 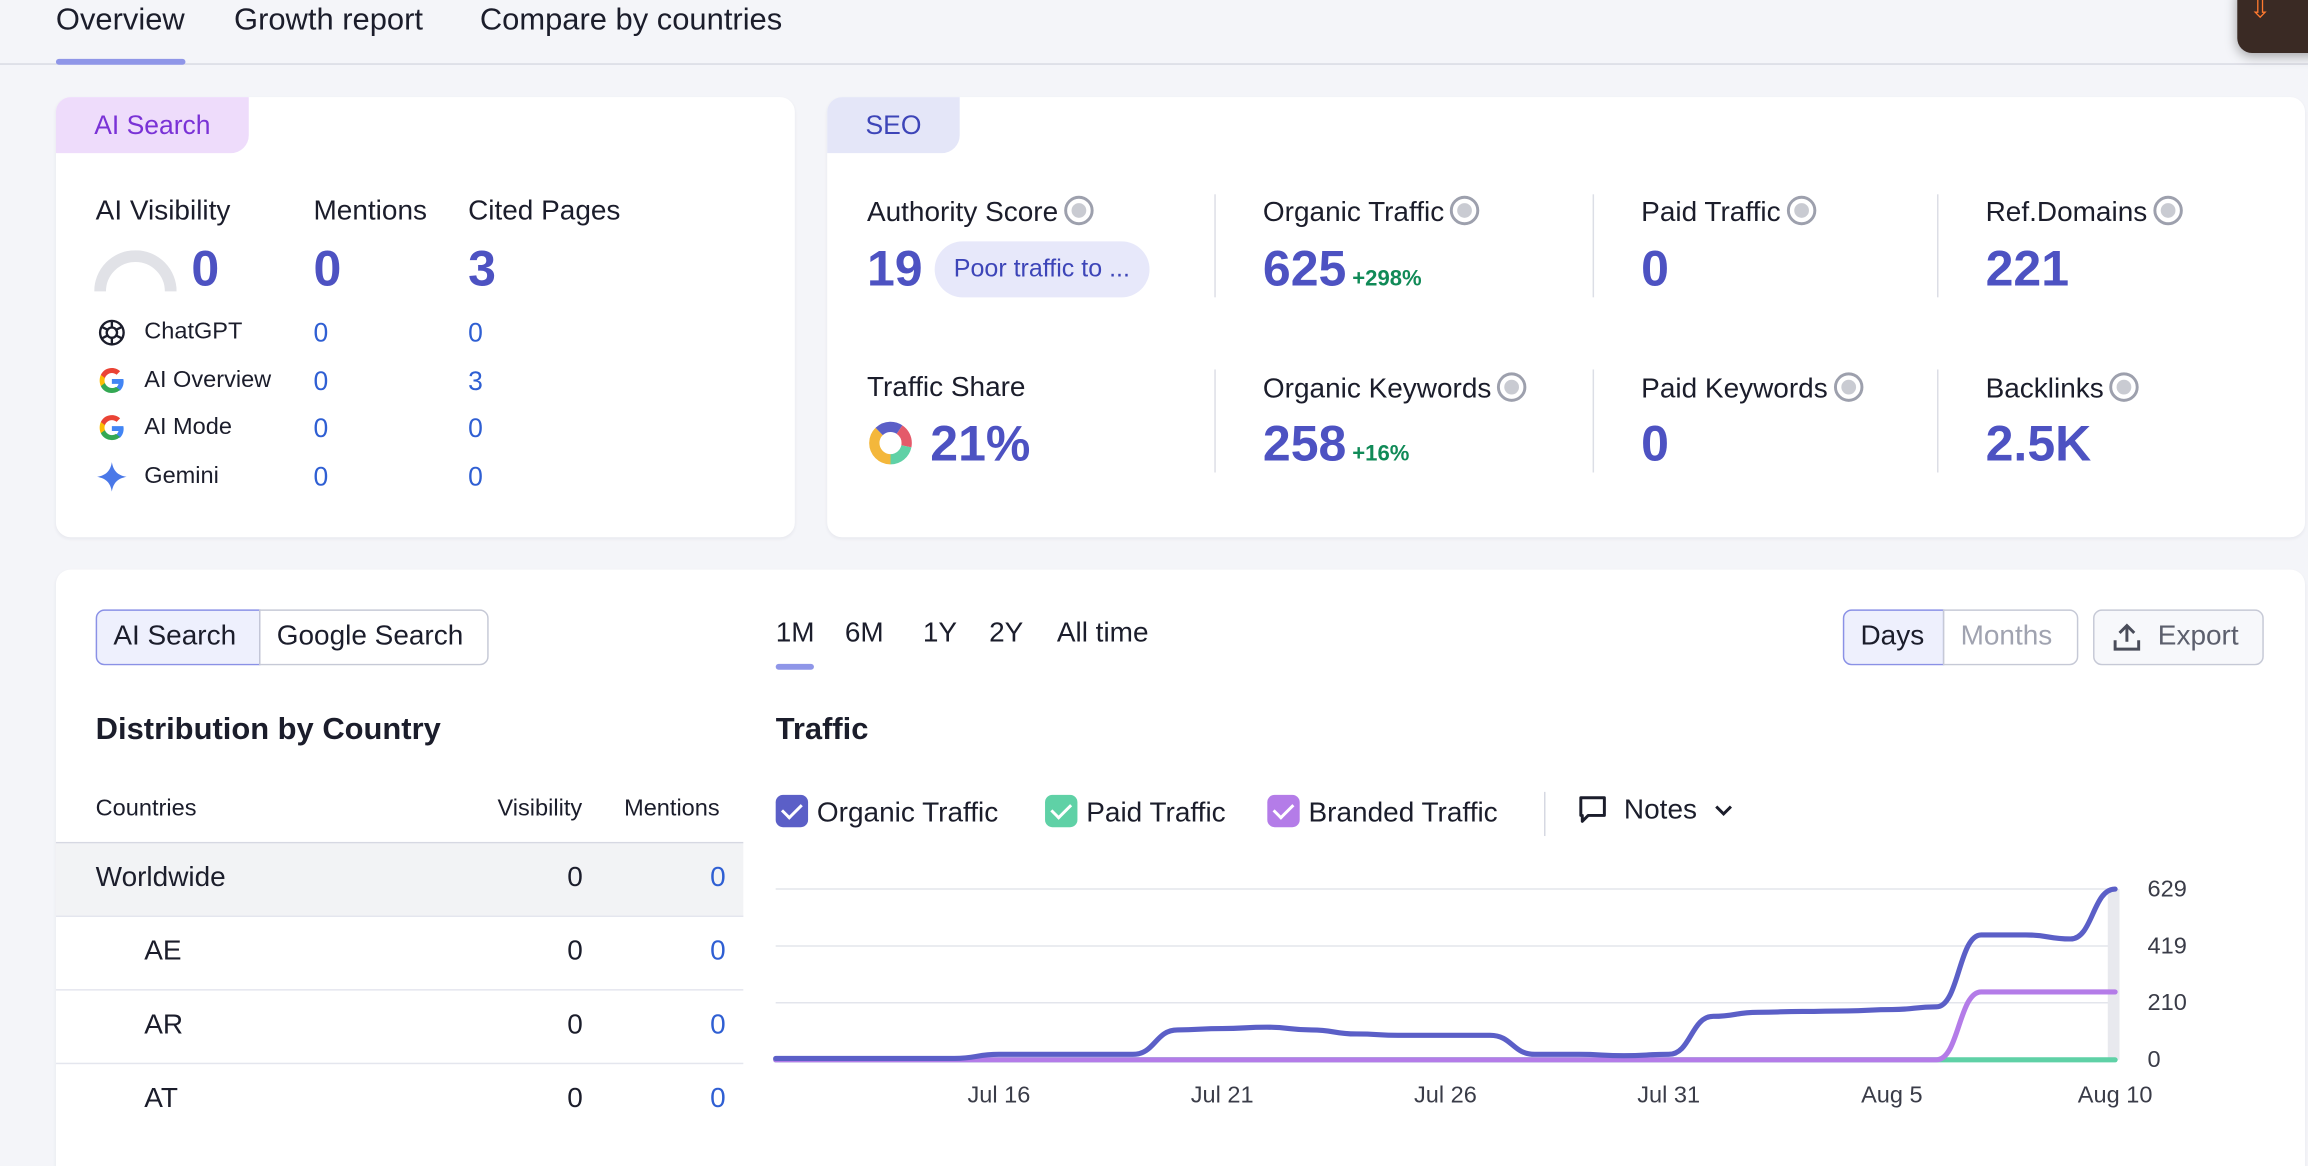 I want to click on table-row: AT 0 0, so click(x=399, y=1101).